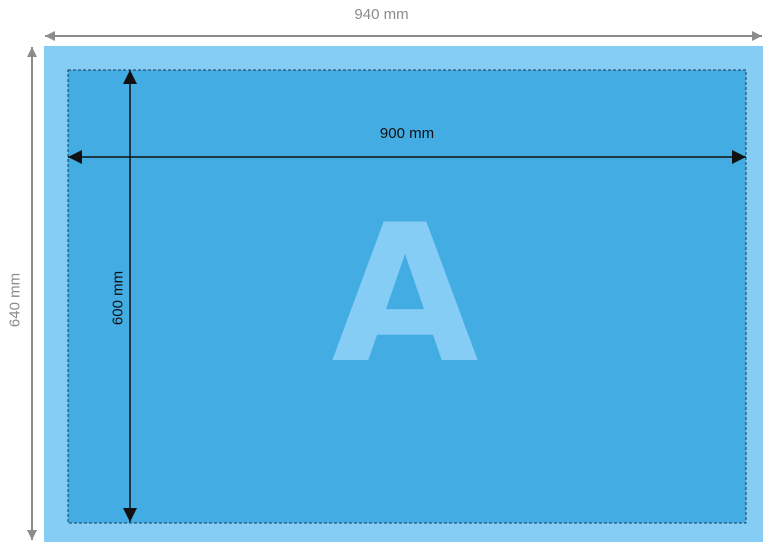  I want to click on inner-width-label: 900 mm, so click(407, 133).